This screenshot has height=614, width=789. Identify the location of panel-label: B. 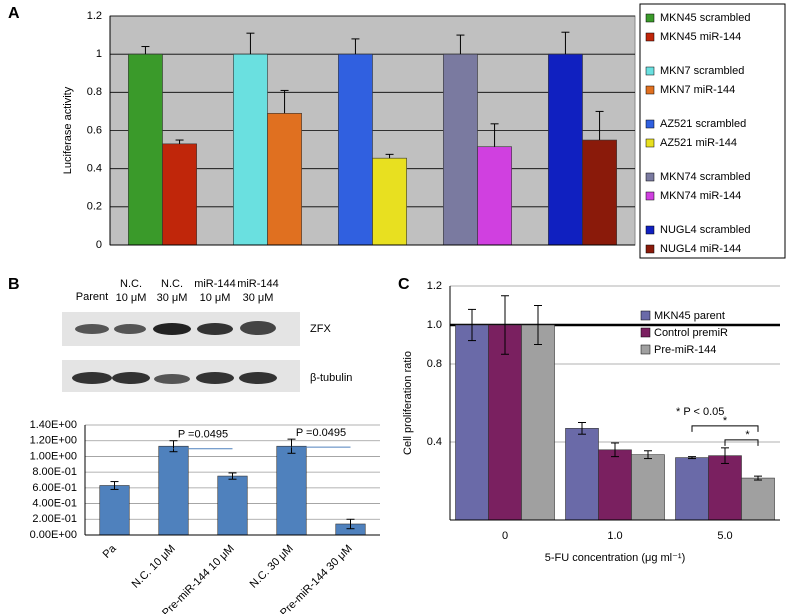
(14, 284).